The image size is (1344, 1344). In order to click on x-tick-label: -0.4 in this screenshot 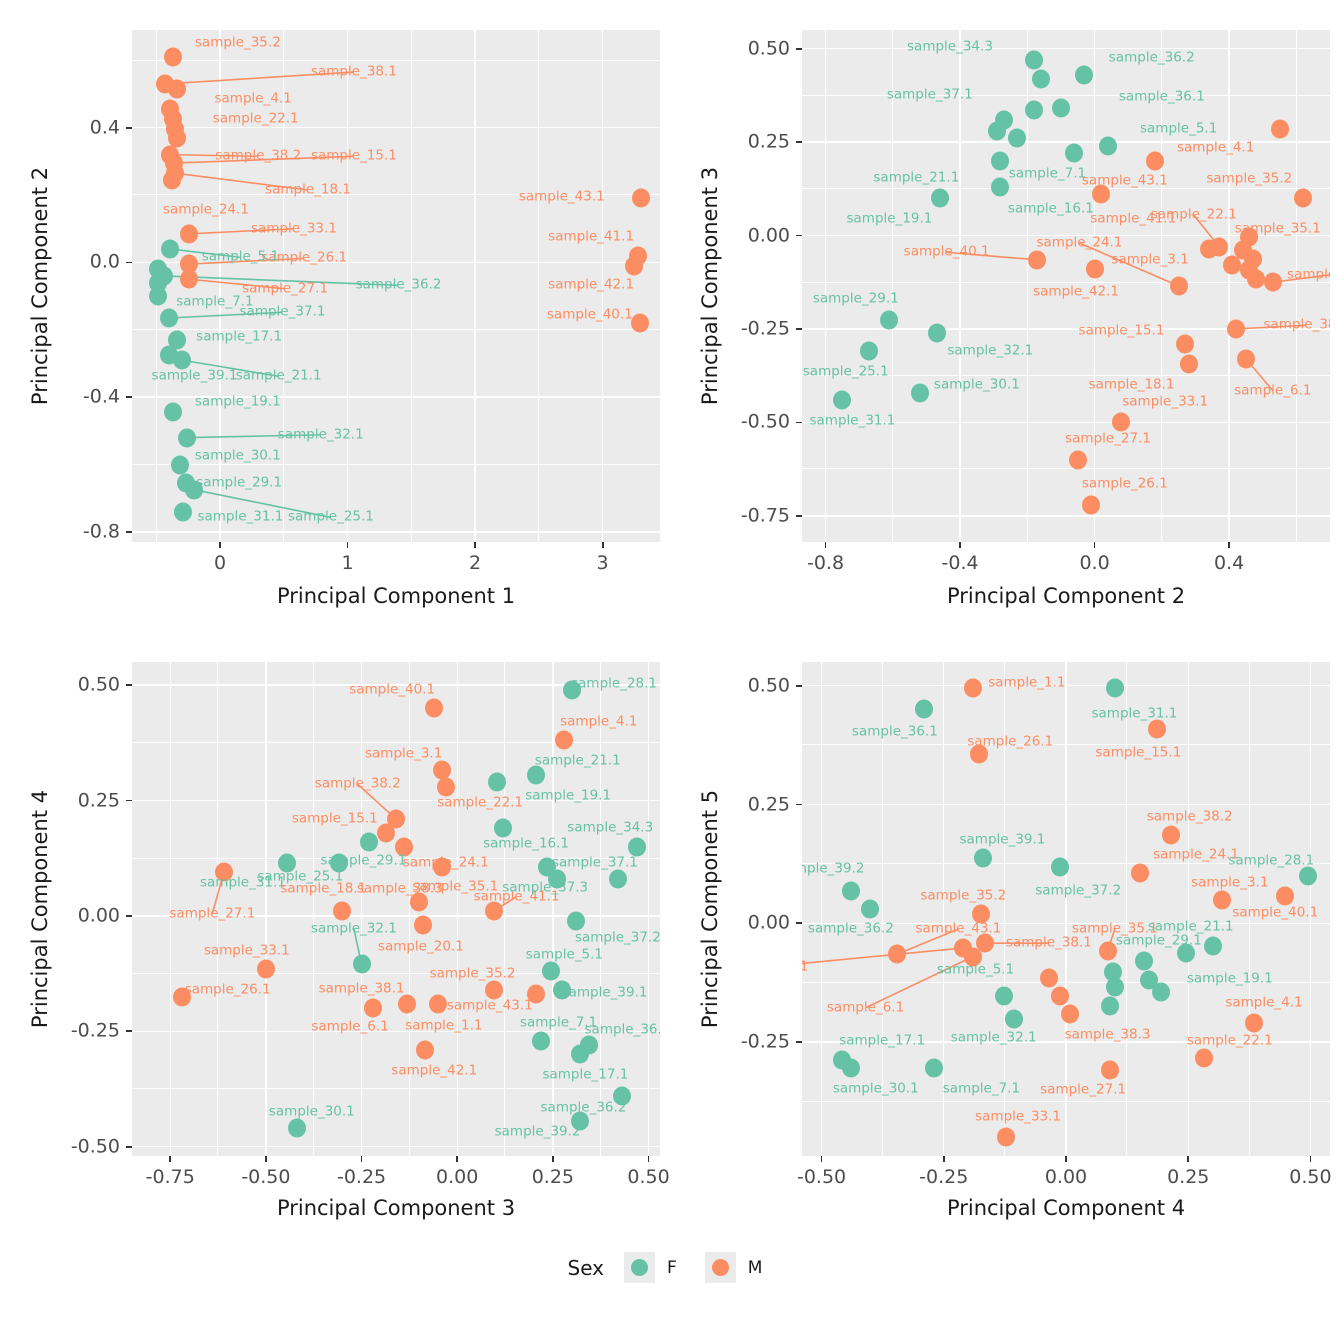, I will do `click(960, 563)`.